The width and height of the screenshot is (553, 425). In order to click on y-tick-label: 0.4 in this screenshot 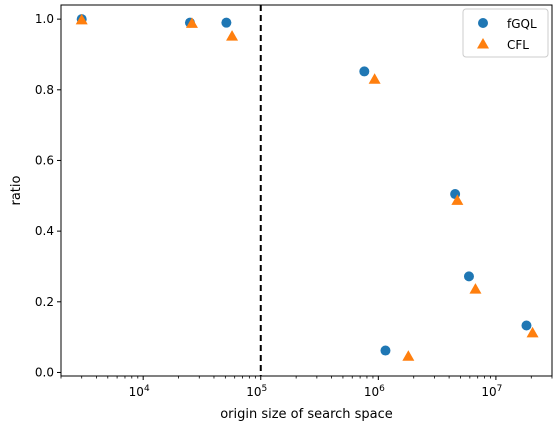, I will do `click(44, 231)`.